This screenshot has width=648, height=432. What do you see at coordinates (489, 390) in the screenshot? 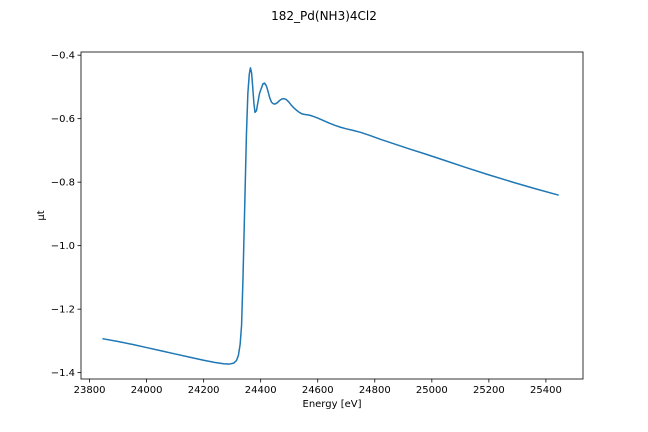
I see `x-tick-label: 25200` at bounding box center [489, 390].